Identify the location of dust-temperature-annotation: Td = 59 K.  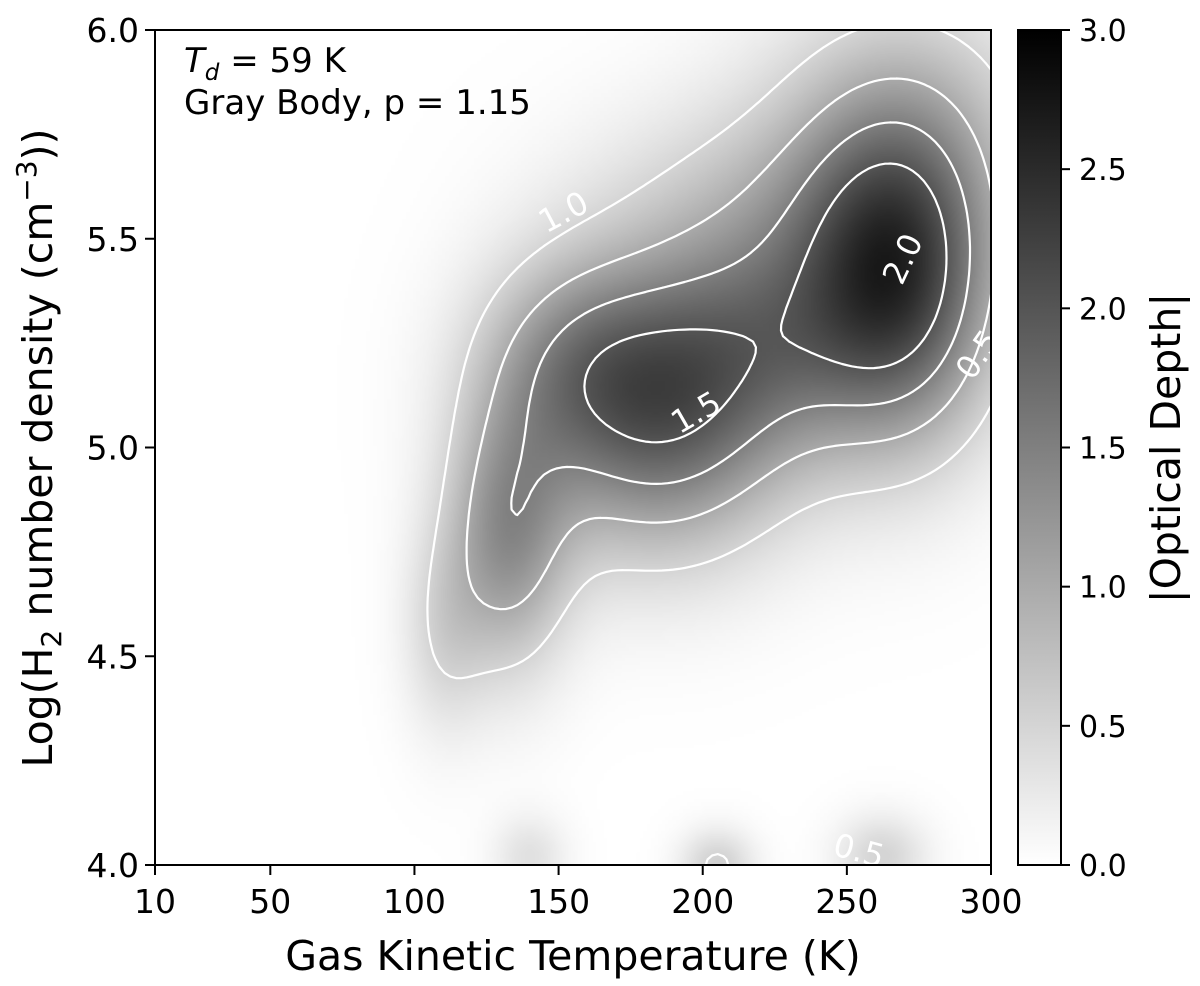
(266, 63).